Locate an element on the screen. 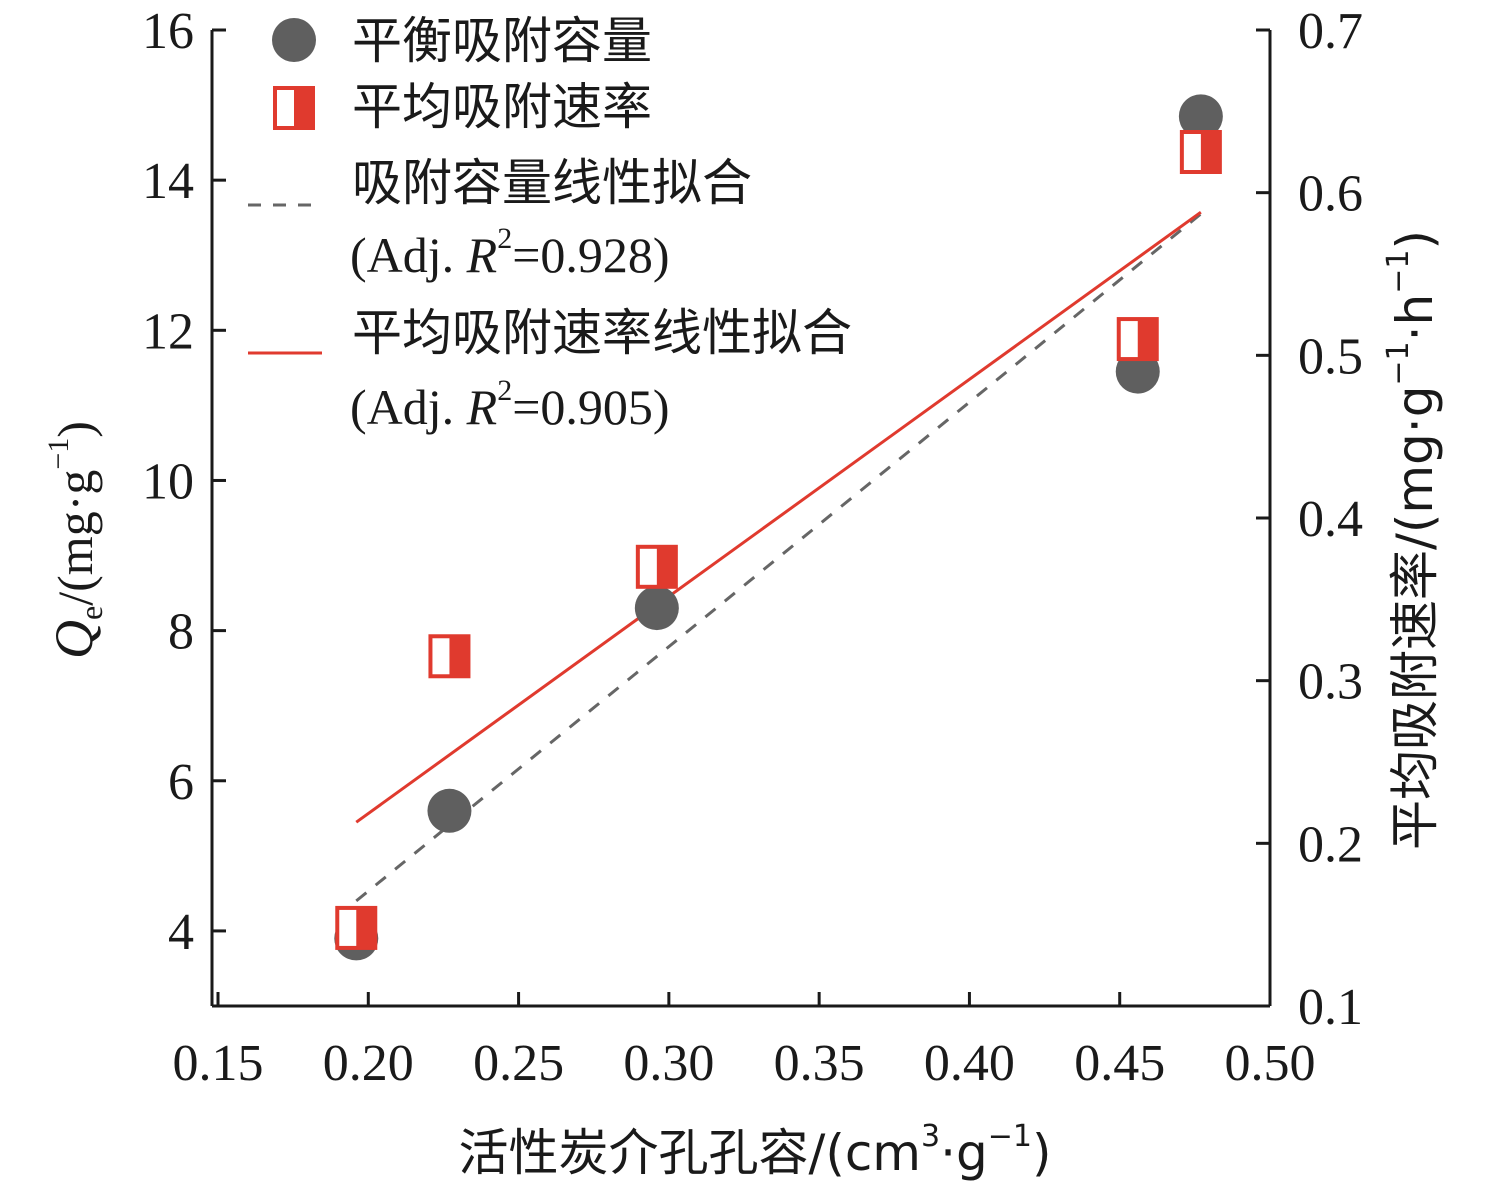  x-tick-label: 0.20 is located at coordinates (368, 1063).